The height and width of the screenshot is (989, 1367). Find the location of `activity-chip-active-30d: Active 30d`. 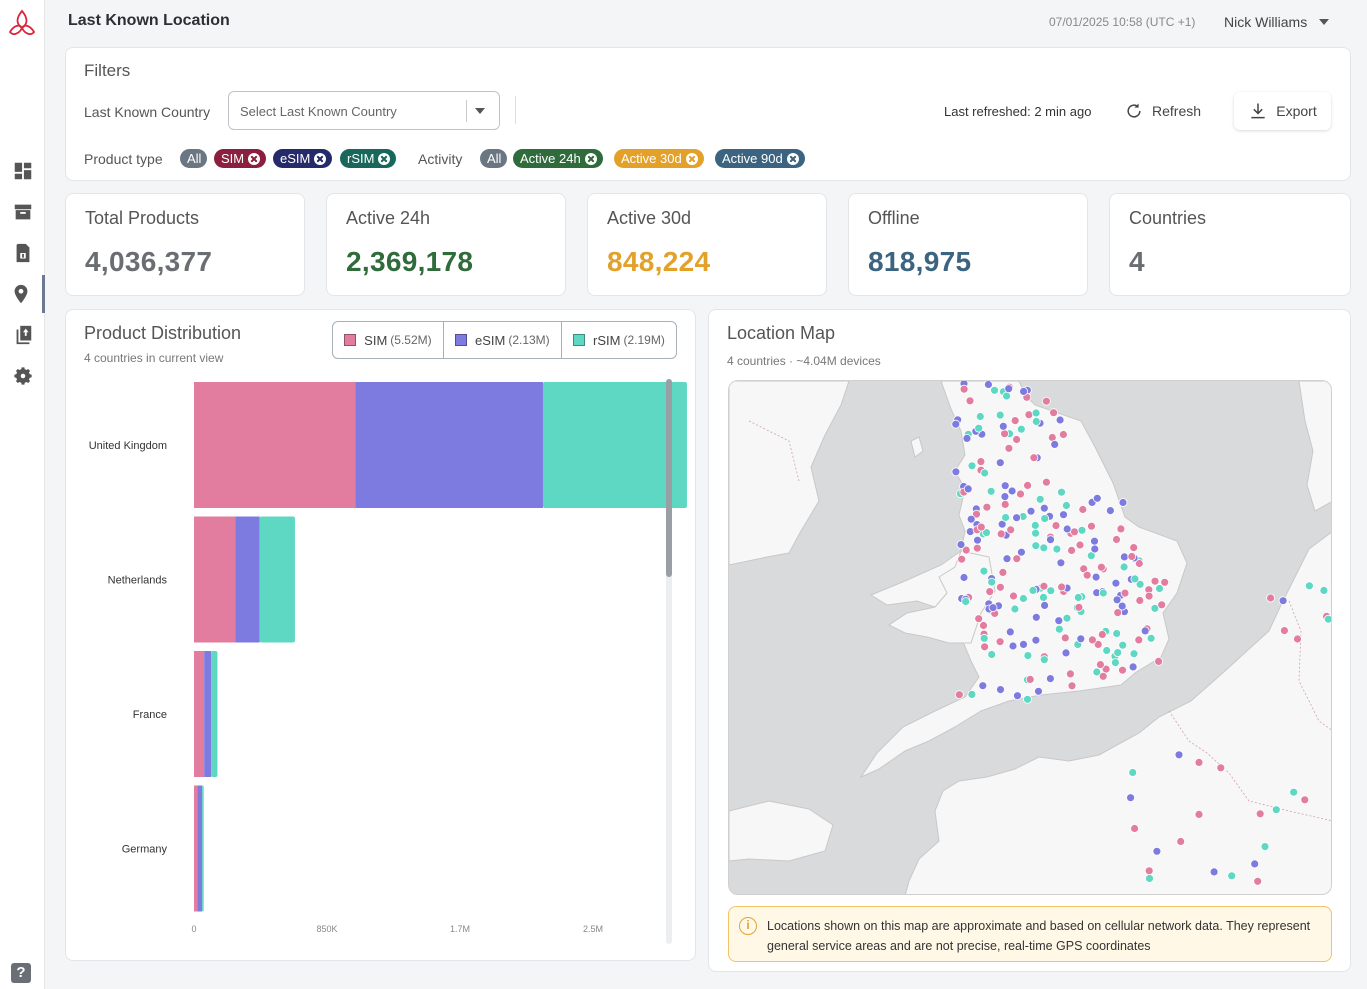

activity-chip-active-30d: Active 30d is located at coordinates (659, 158).